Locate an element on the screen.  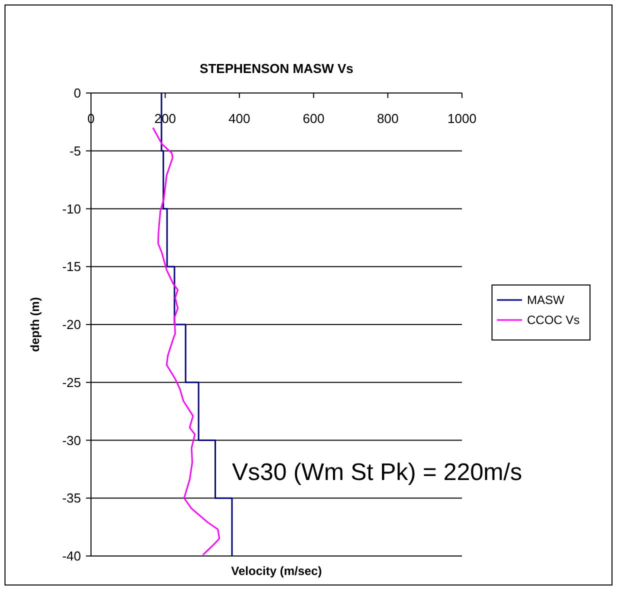
x-tick-label: 600 is located at coordinates (313, 118).